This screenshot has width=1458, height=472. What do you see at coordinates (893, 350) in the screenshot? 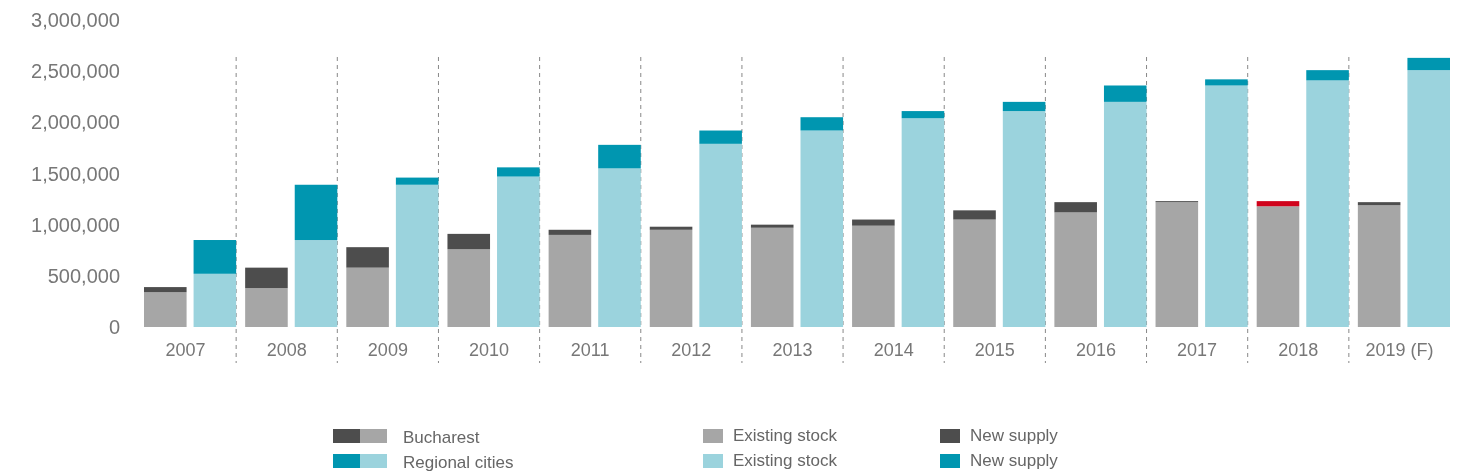
I see `x-tick-label: 2014` at bounding box center [893, 350].